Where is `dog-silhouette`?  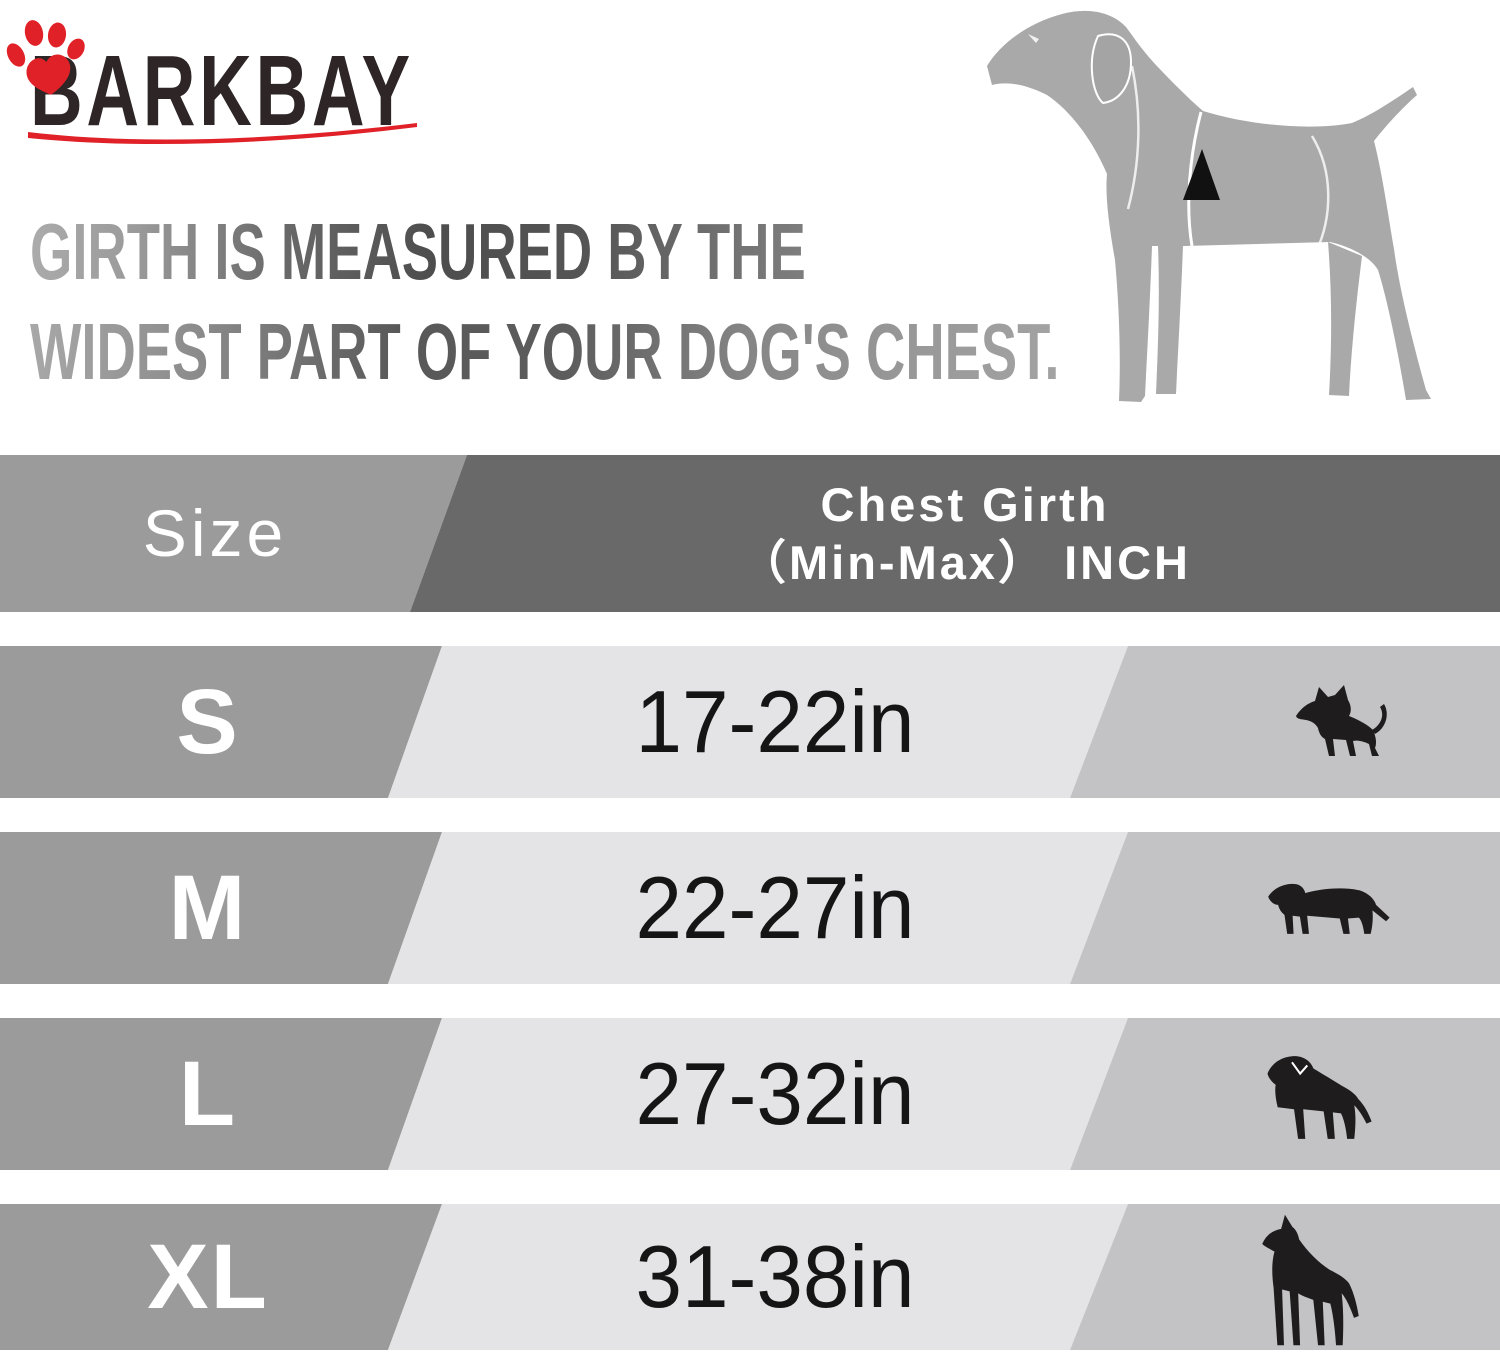 dog-silhouette is located at coordinates (1209, 206).